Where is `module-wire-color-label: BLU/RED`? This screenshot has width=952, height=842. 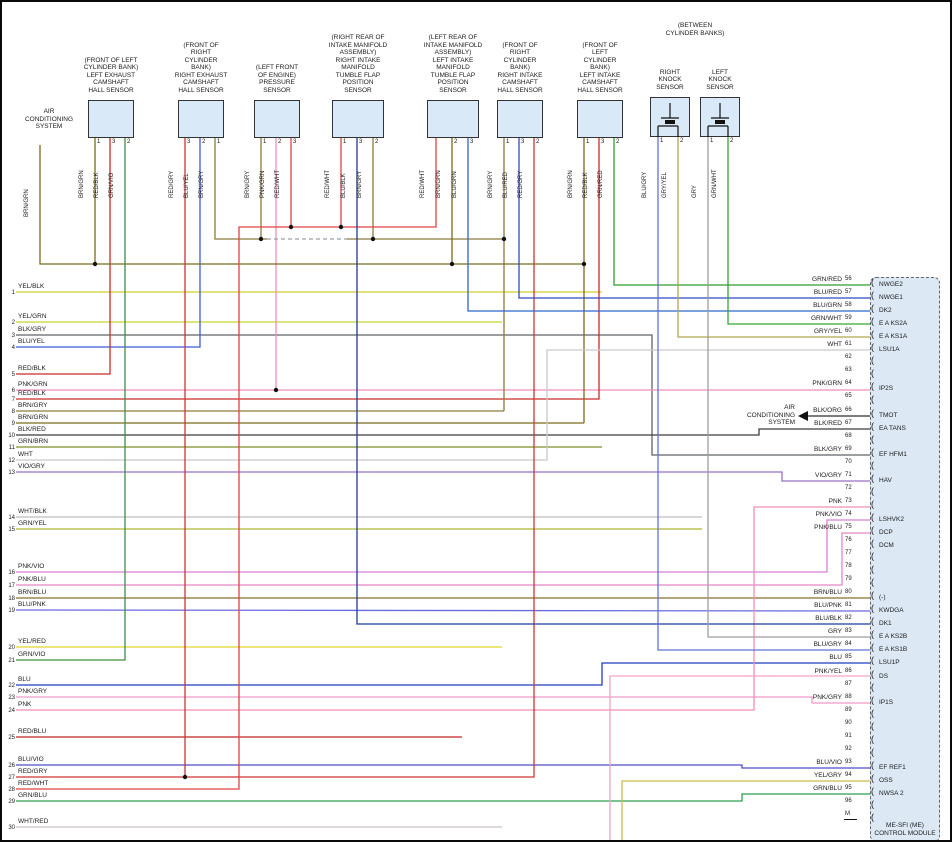
module-wire-color-label: BLU/RED is located at coordinates (827, 293).